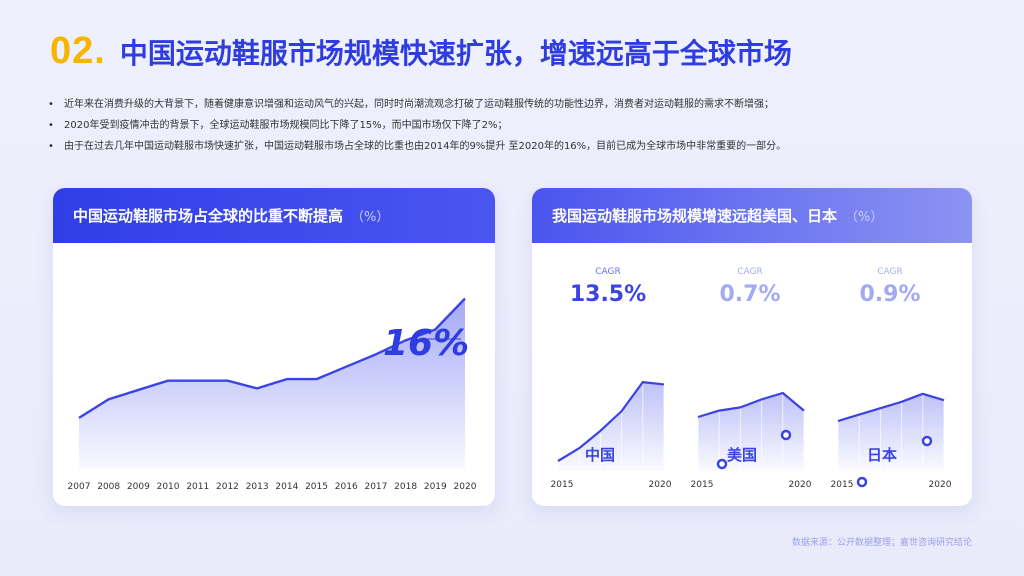 This screenshot has width=1024, height=576. I want to click on card-title: 中国运动鞋服市场占全球的比重不断提高, so click(208, 216).